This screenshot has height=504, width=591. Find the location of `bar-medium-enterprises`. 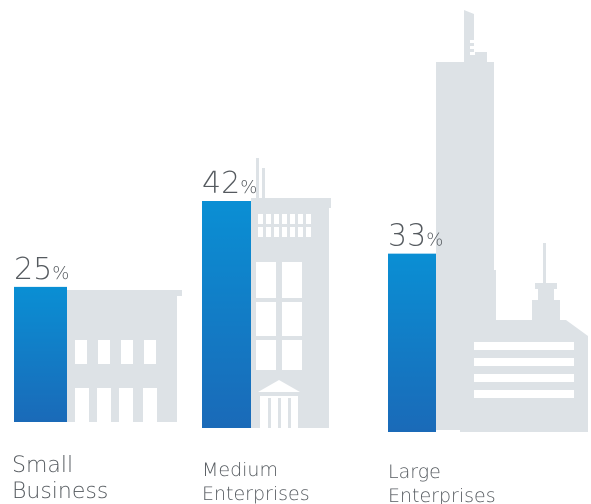

bar-medium-enterprises is located at coordinates (226, 314).